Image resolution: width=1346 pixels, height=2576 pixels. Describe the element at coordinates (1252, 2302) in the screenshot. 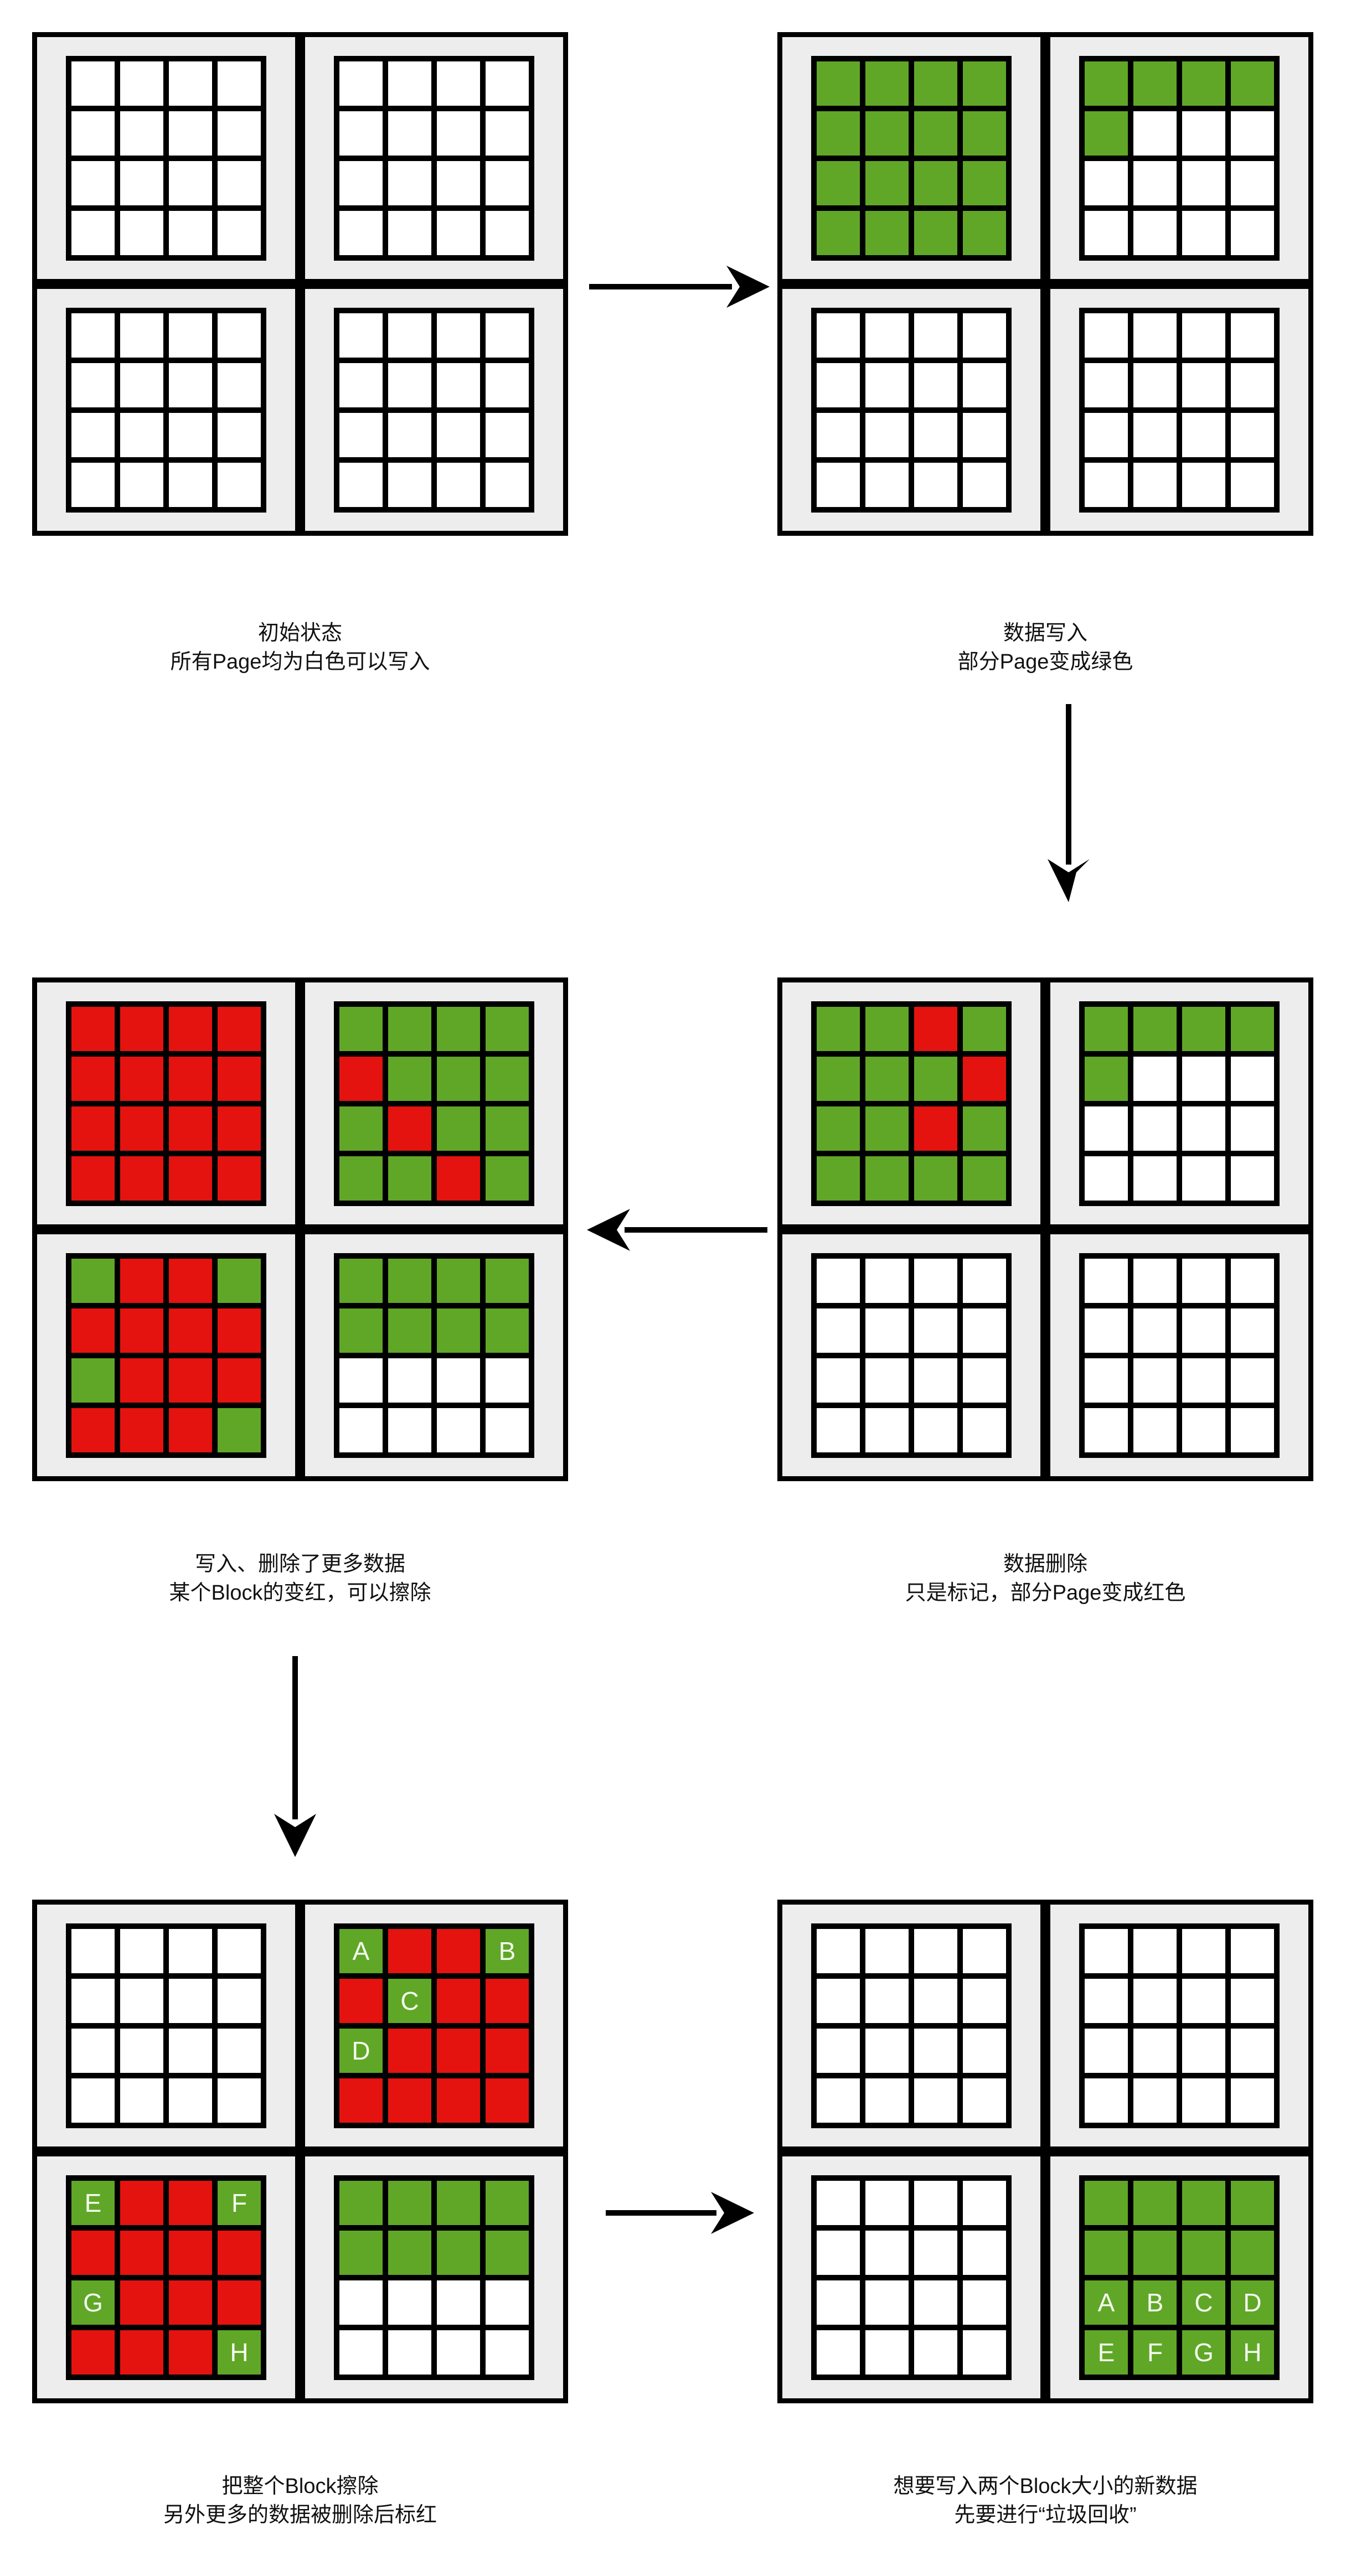

I see `page-cell-label-d: D` at that location.